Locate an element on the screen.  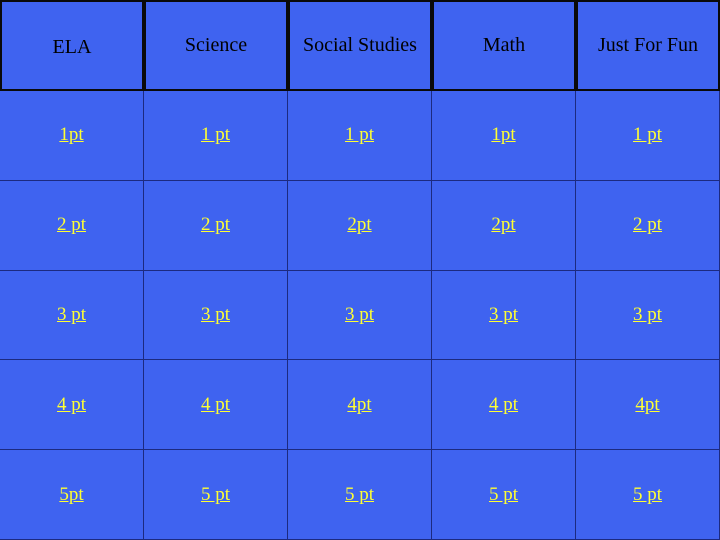
ela-2pt-link: 2 pt is located at coordinates (71, 225).